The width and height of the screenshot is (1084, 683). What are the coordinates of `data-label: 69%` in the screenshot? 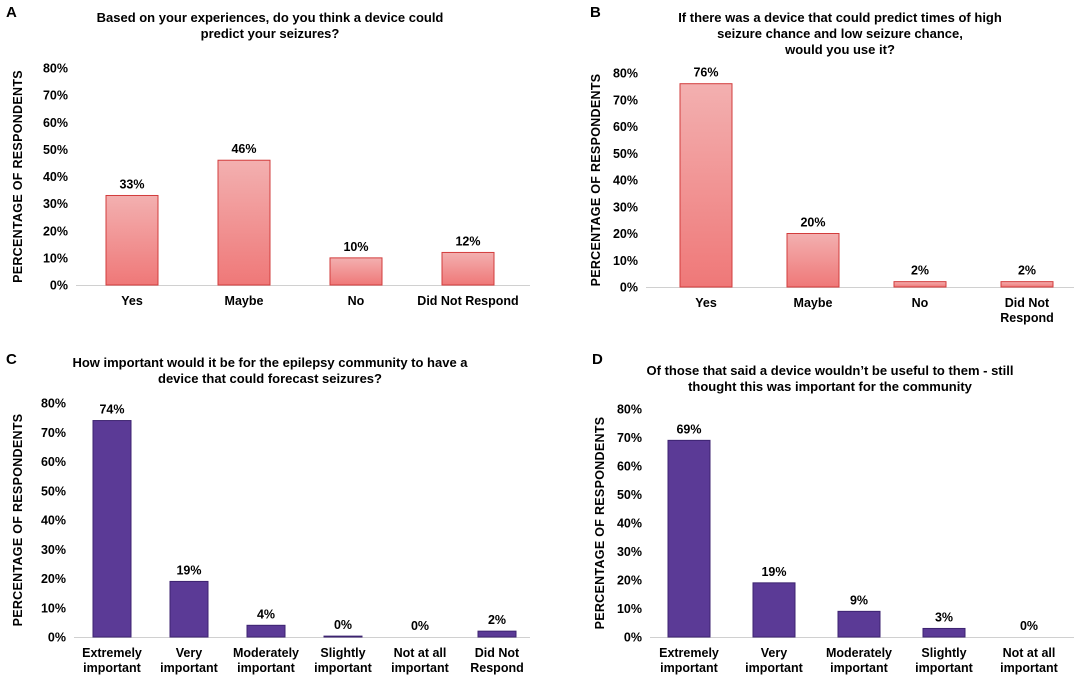 It's located at (688, 429).